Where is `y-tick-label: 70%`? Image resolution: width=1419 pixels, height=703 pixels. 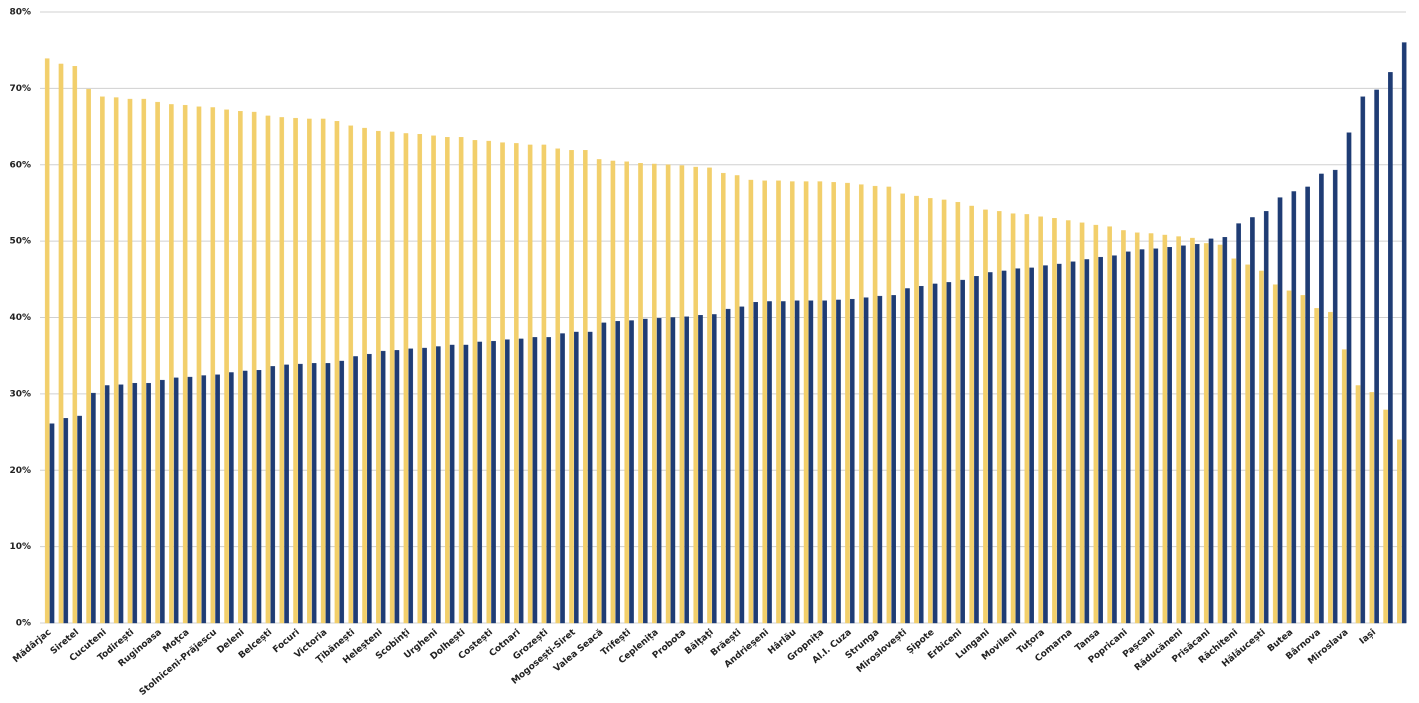
y-tick-label: 70% is located at coordinates (20, 89).